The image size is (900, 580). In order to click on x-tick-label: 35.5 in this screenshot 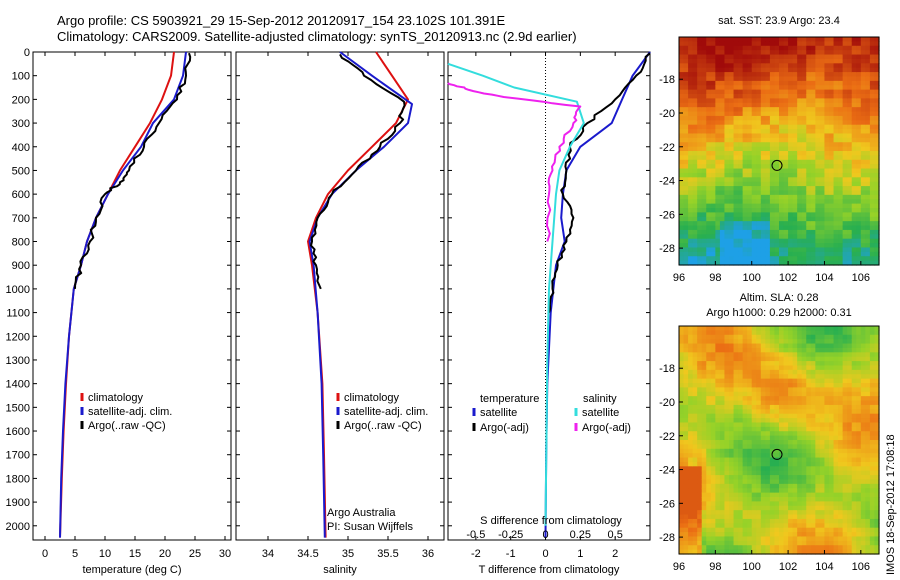, I will do `click(387, 554)`.